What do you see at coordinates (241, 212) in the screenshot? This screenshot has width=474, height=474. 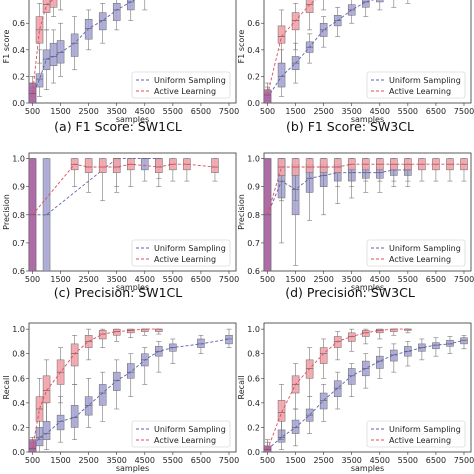 I see `y-axis-label: Precision` at bounding box center [241, 212].